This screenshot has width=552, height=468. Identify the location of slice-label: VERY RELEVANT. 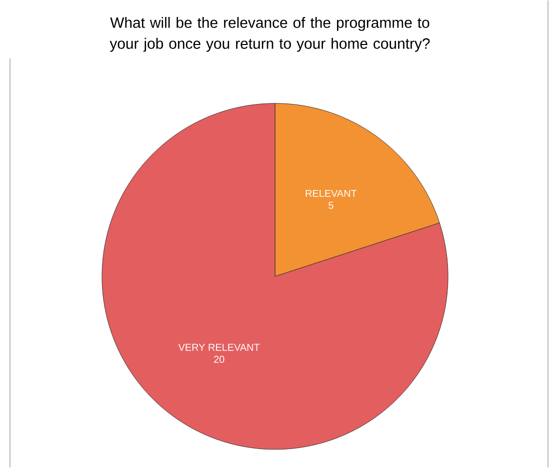
(219, 347).